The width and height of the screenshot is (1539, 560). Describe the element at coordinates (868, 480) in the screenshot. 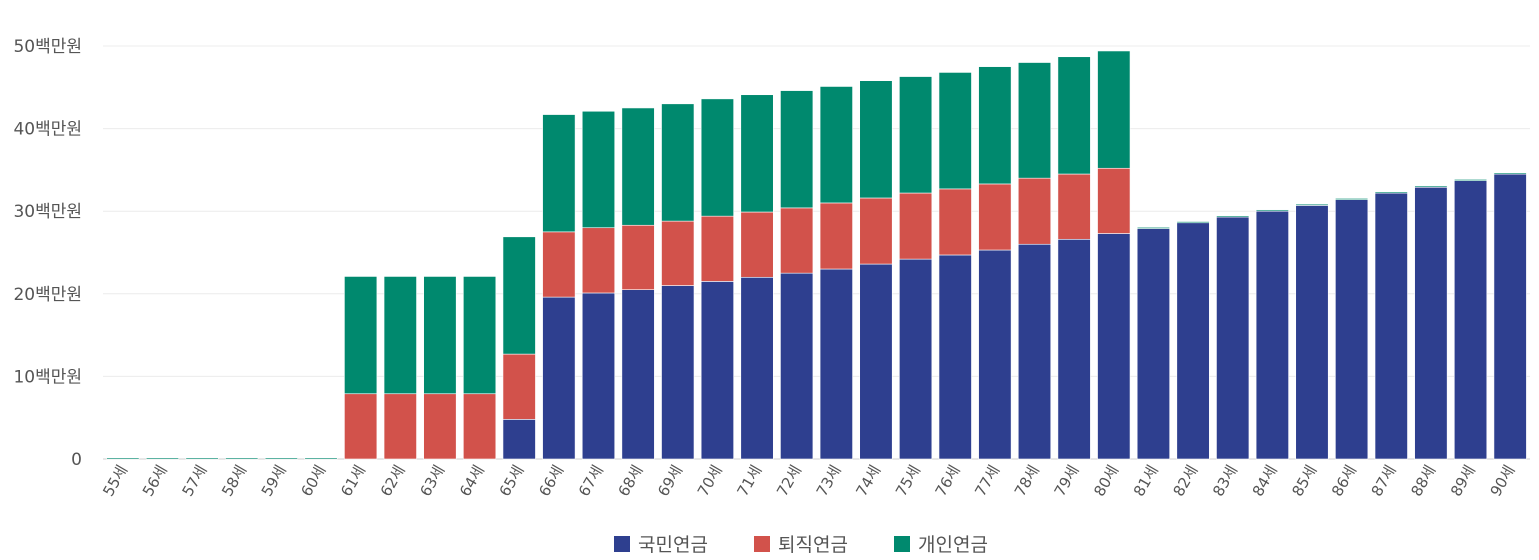

I see `x-tick-label: 74세` at that location.